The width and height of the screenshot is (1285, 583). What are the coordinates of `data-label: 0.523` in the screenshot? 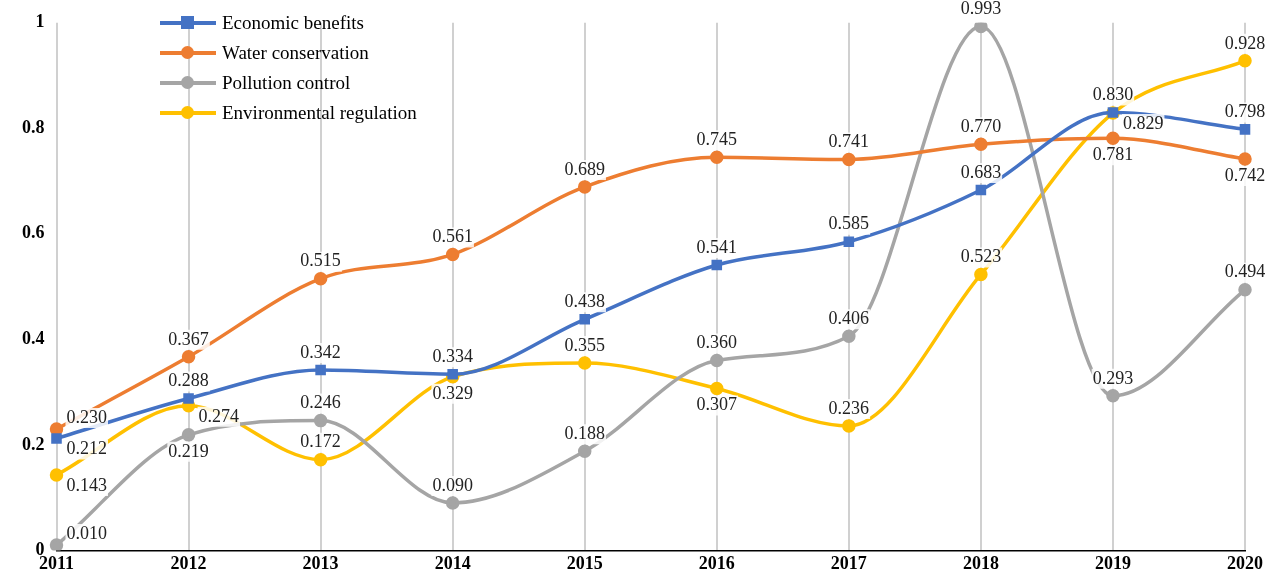 It's located at (981, 256).